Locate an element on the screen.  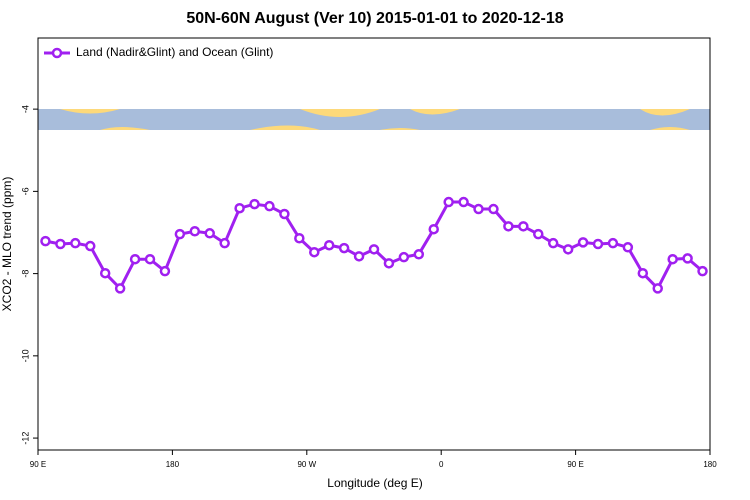
map-ocean is located at coordinates (374, 119).